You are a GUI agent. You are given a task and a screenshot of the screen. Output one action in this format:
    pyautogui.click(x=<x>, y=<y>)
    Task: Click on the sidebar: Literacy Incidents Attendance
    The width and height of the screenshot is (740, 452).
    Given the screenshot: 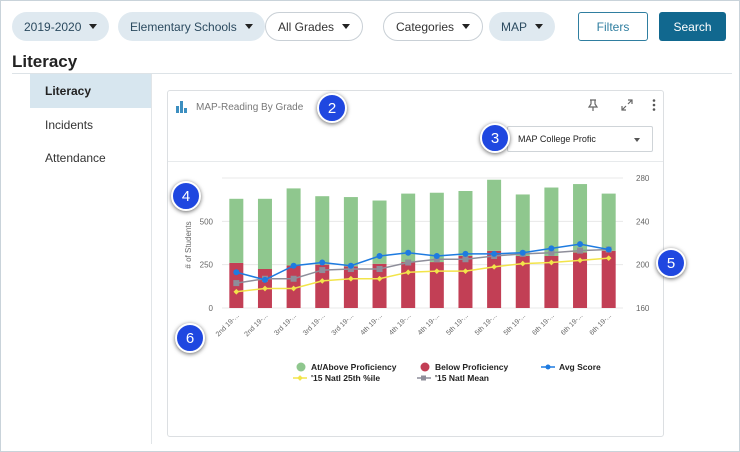 What is the action you would take?
    pyautogui.click(x=91, y=259)
    